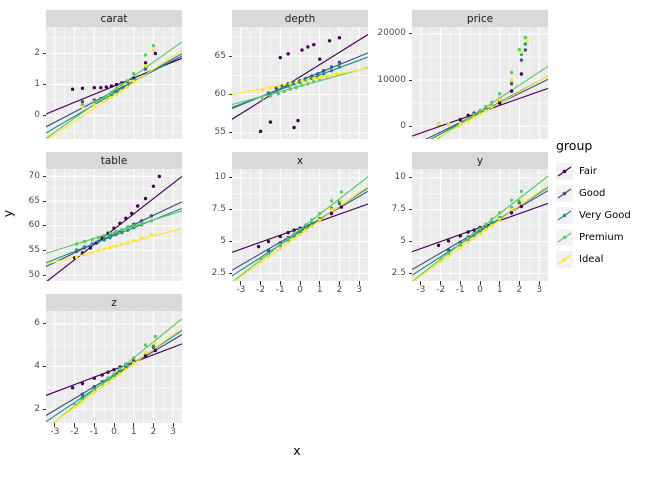 Image resolution: width=672 pixels, height=480 pixels. Describe the element at coordinates (300, 77) in the screenshot. I see `smooth-line-fair` at that location.